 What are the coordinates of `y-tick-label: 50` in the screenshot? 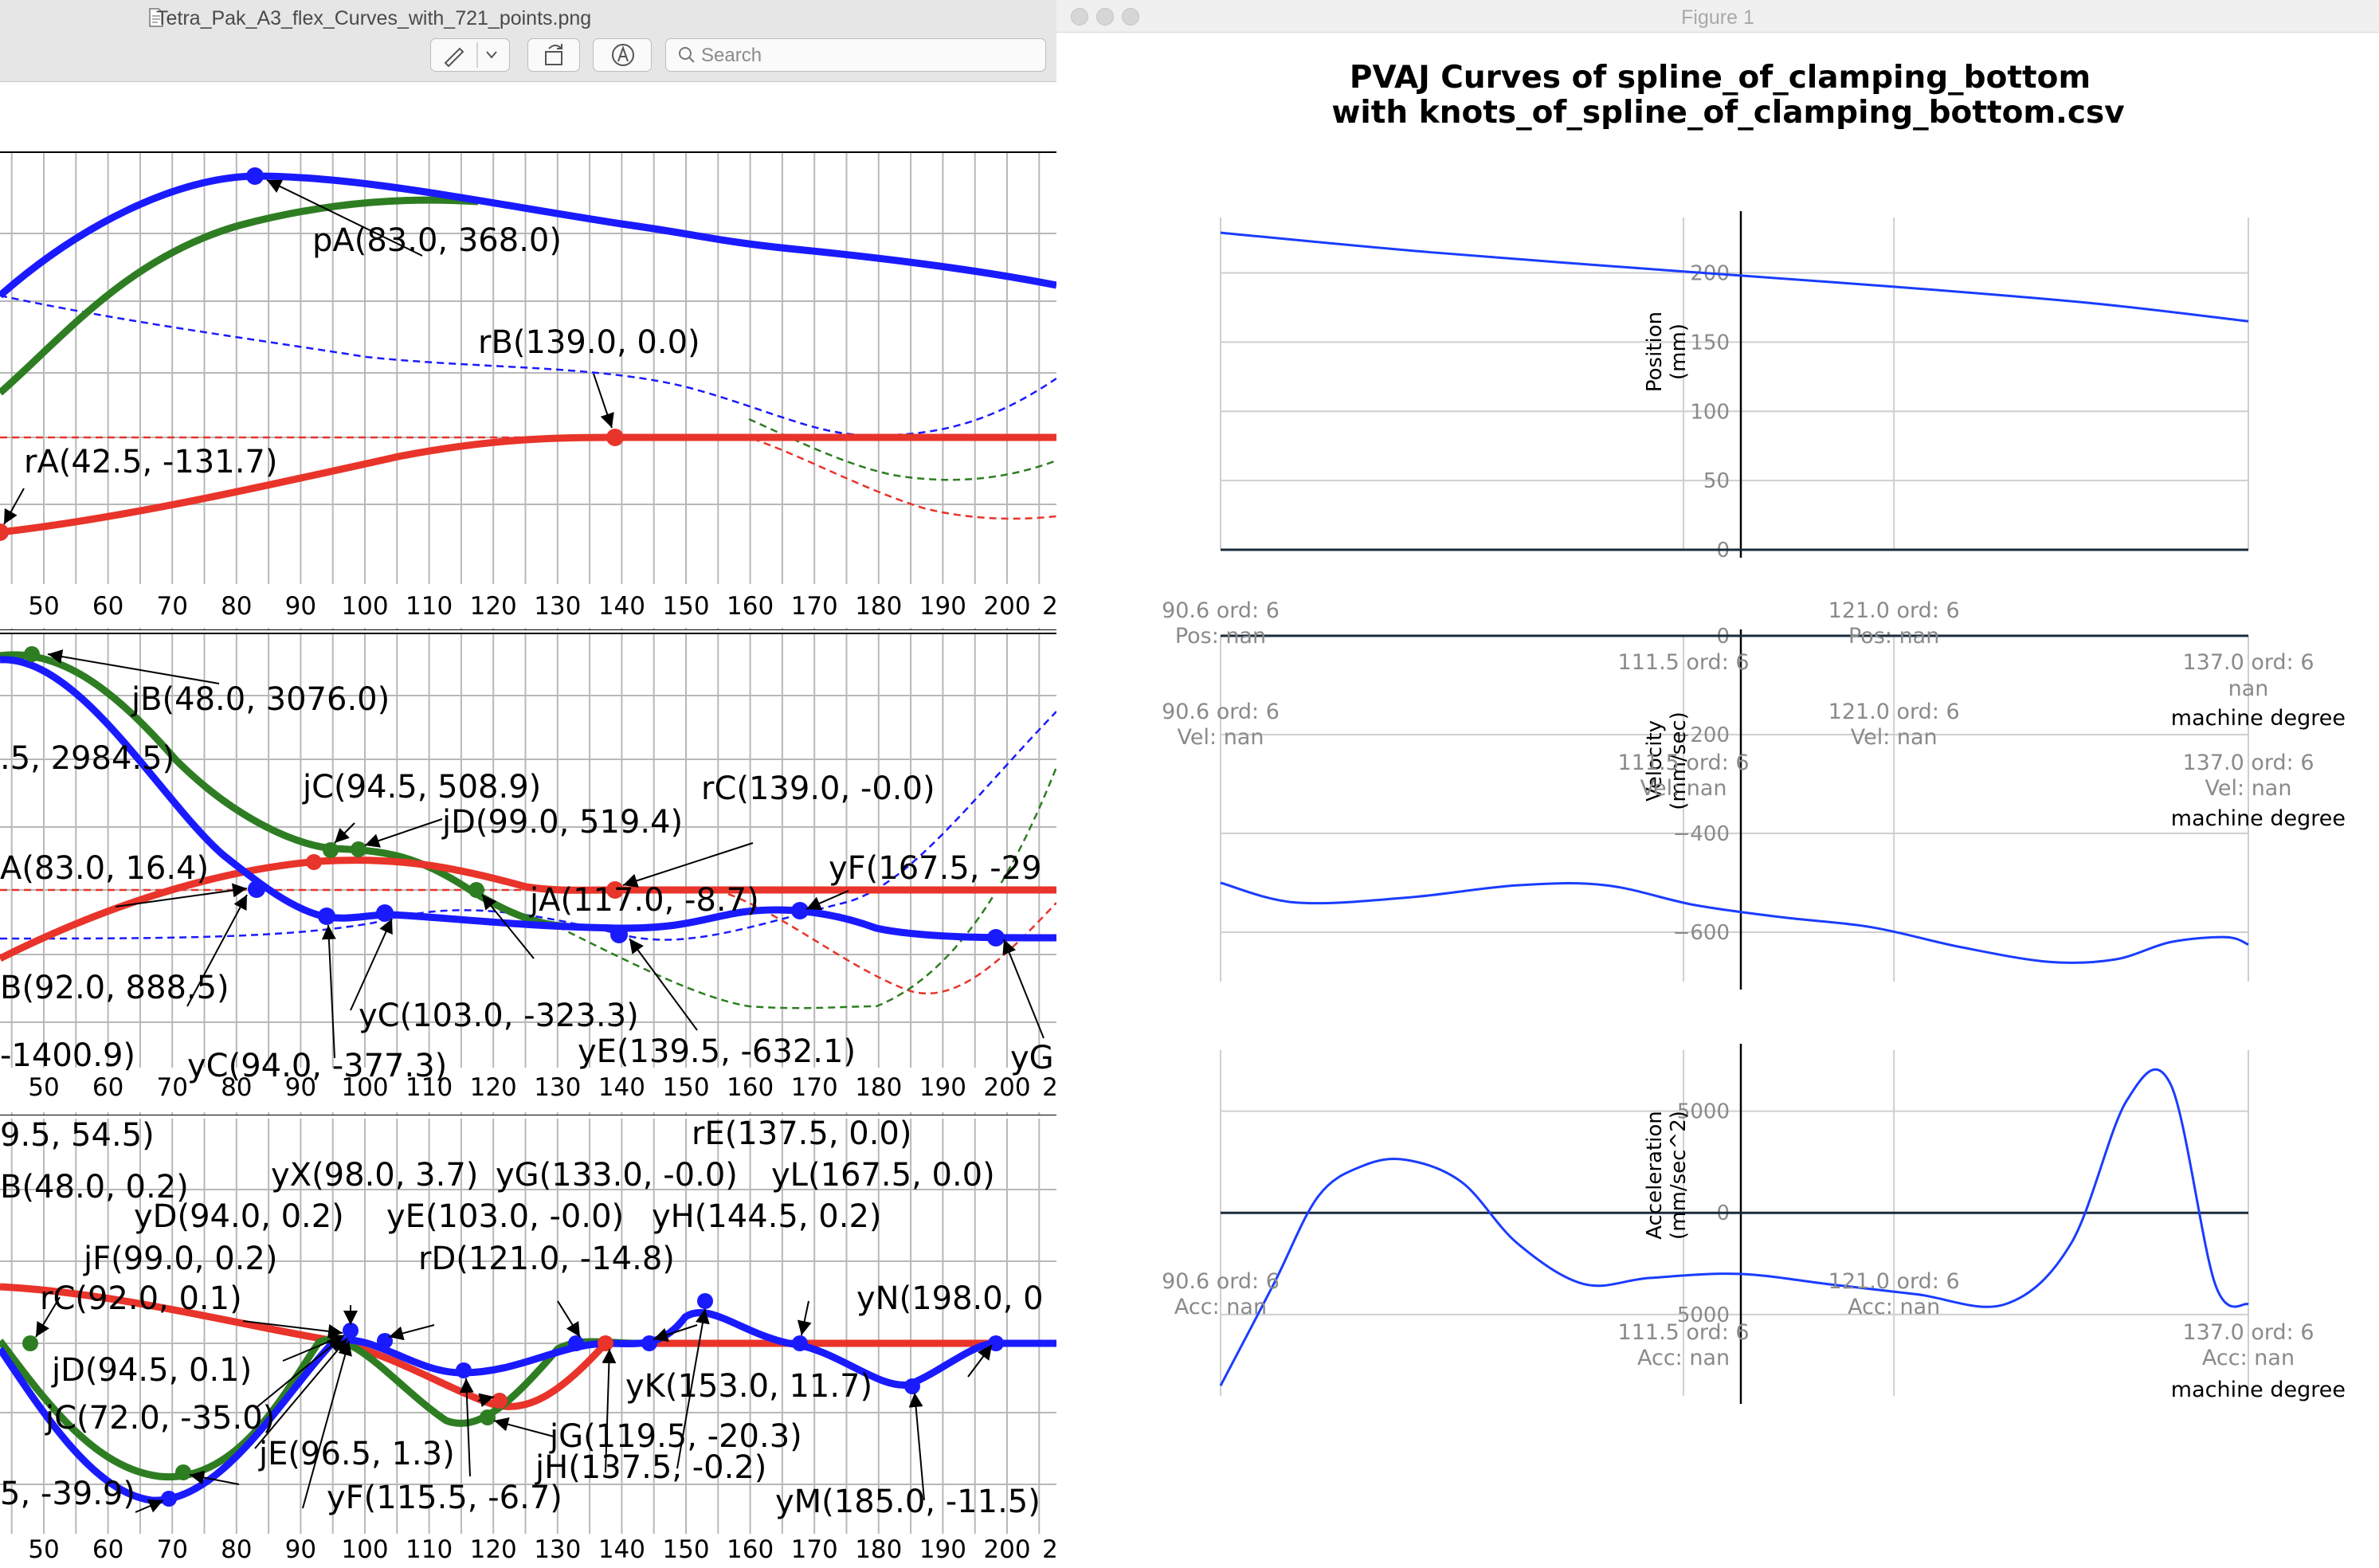 It's located at (1716, 481).